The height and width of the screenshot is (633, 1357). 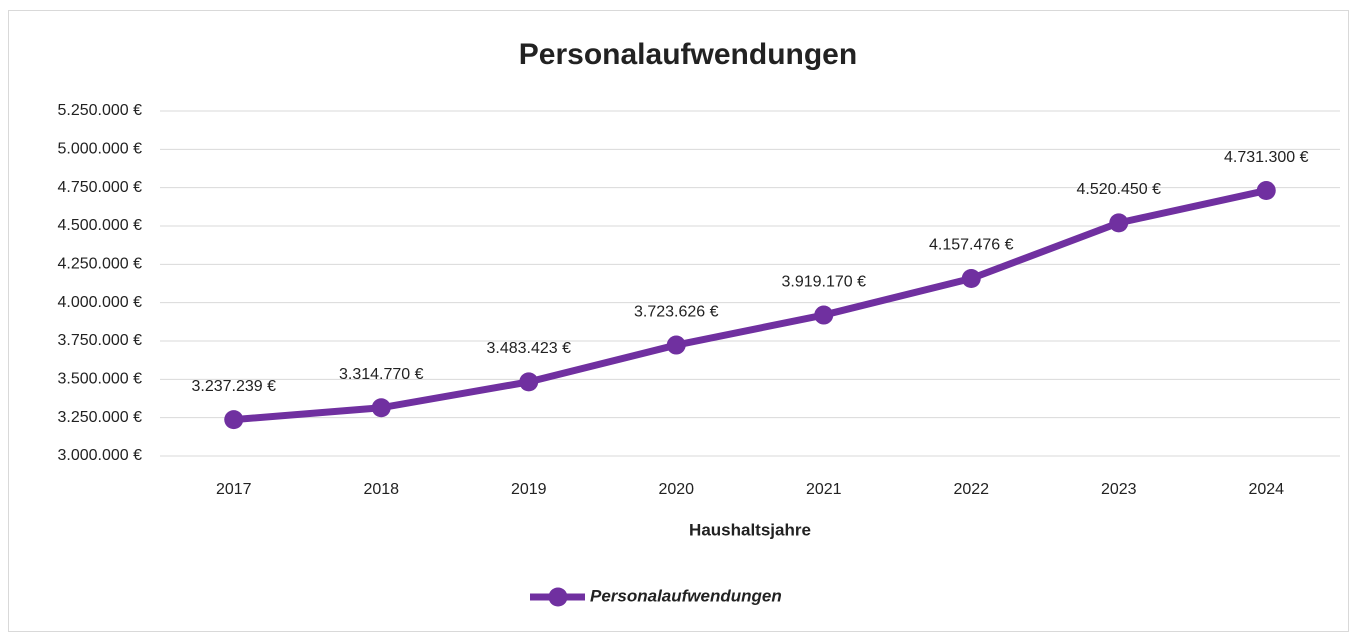 I want to click on chart-title: Personalaufwendungen, so click(x=688, y=54).